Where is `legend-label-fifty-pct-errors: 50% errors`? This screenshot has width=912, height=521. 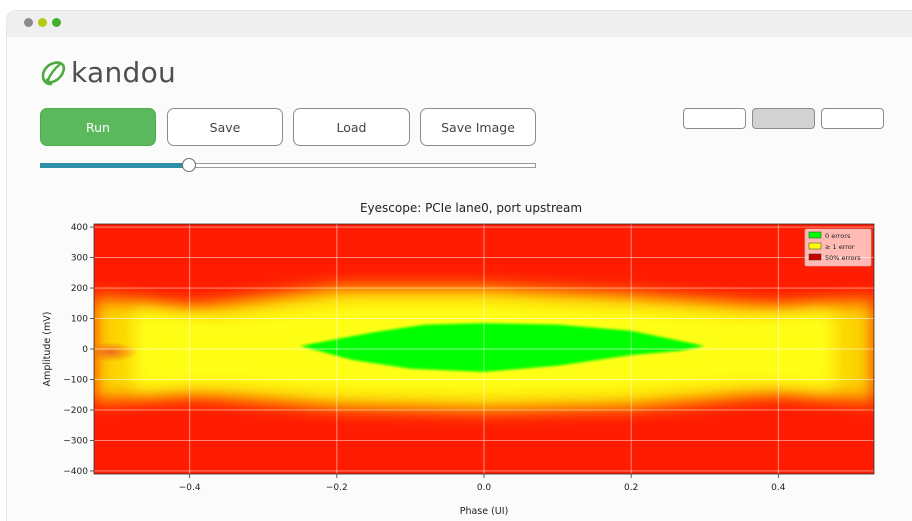 legend-label-fifty-pct-errors: 50% errors is located at coordinates (843, 258).